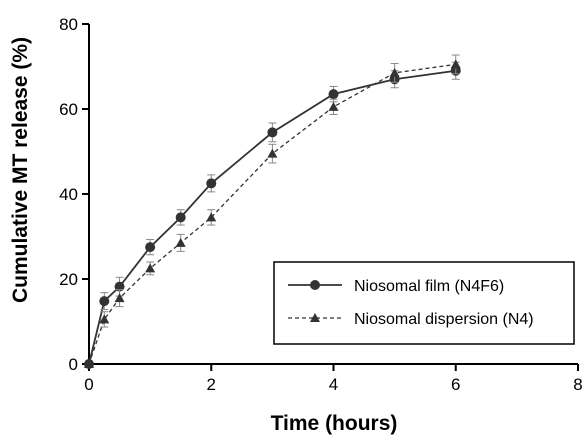 This screenshot has height=436, width=586. I want to click on y-tick-label: 0, so click(73, 364).